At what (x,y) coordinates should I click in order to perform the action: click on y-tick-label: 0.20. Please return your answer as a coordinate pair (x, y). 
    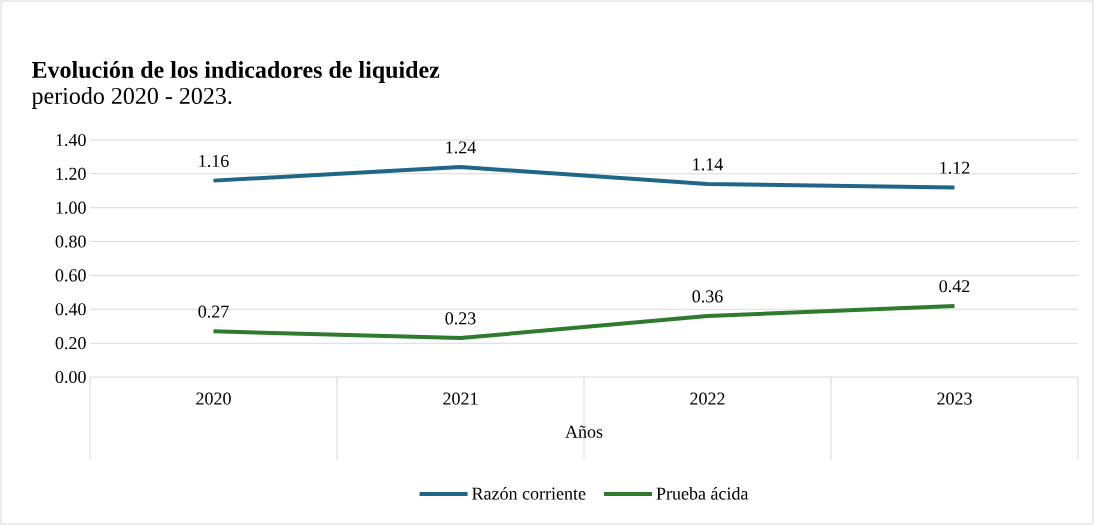
    Looking at the image, I should click on (70, 343).